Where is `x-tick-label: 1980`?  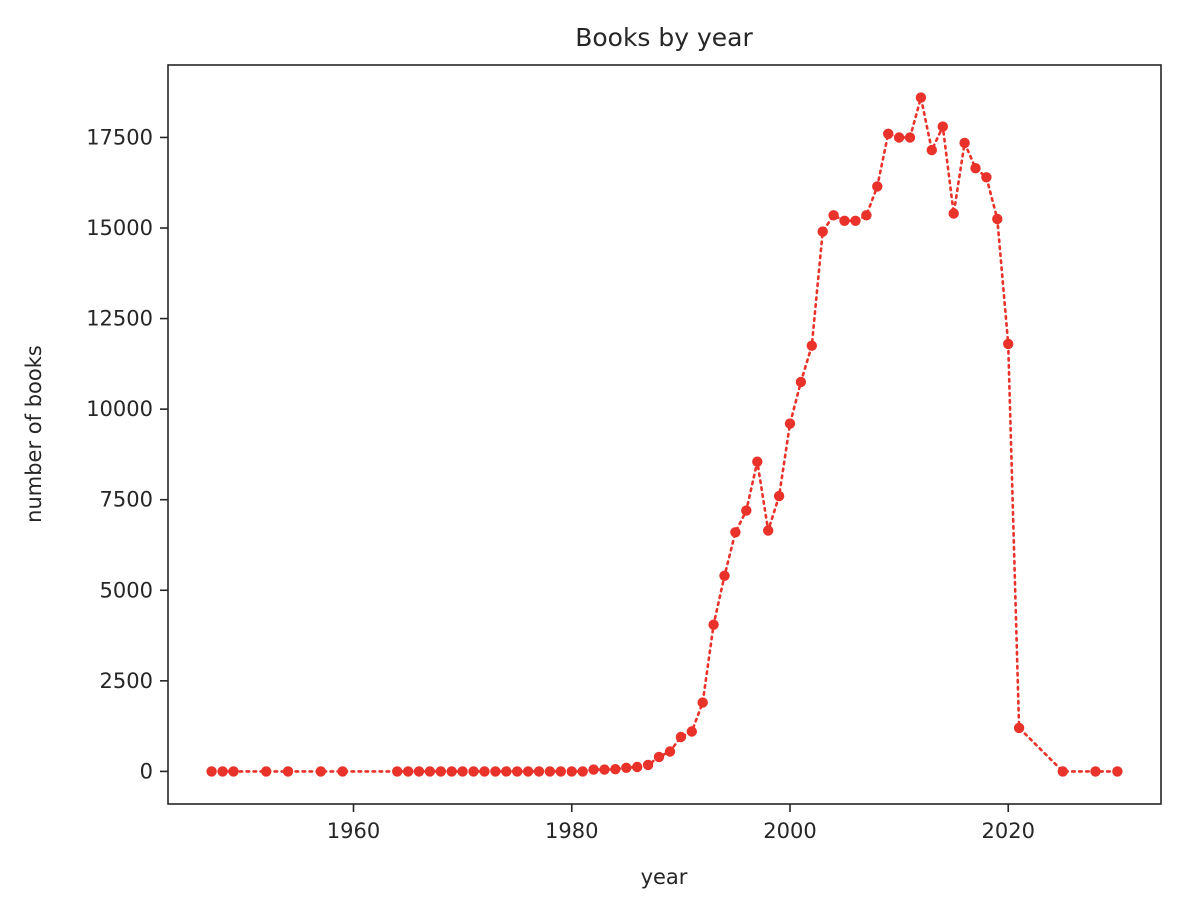
x-tick-label: 1980 is located at coordinates (571, 831).